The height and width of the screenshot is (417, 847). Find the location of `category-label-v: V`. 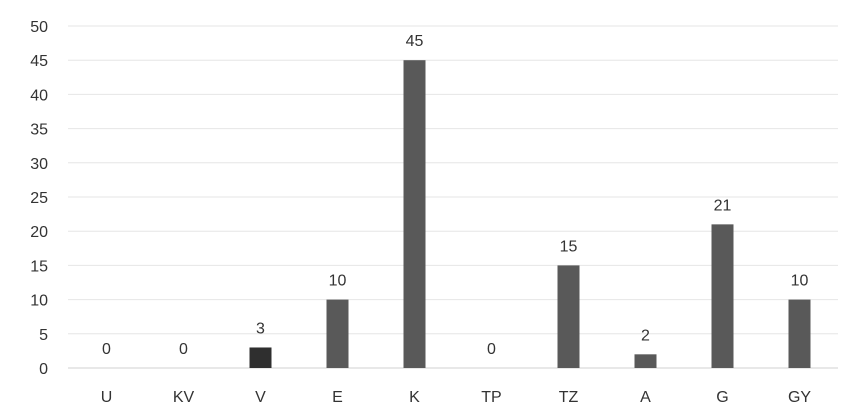

category-label-v: V is located at coordinates (260, 397).